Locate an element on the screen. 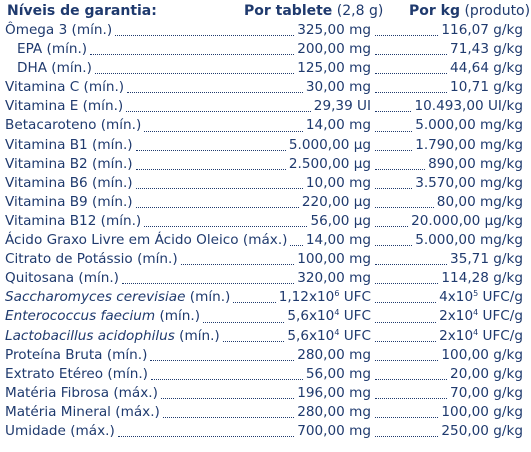 The height and width of the screenshot is (452, 531). table-row: Umidade (máx.) 700,00 mg 250,00 g/kg is located at coordinates (265, 431).